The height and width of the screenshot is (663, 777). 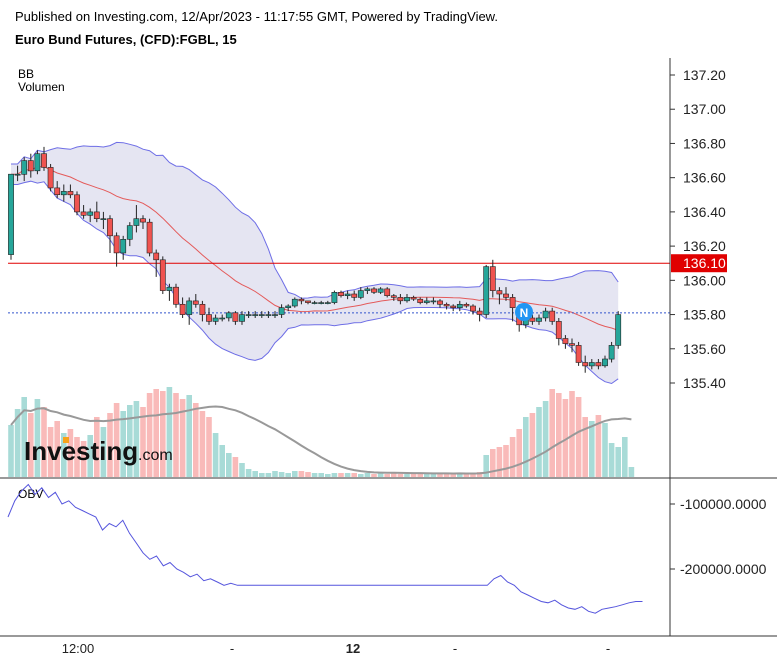 What do you see at coordinates (704, 143) in the screenshot?
I see `price-tick-label: 136.80` at bounding box center [704, 143].